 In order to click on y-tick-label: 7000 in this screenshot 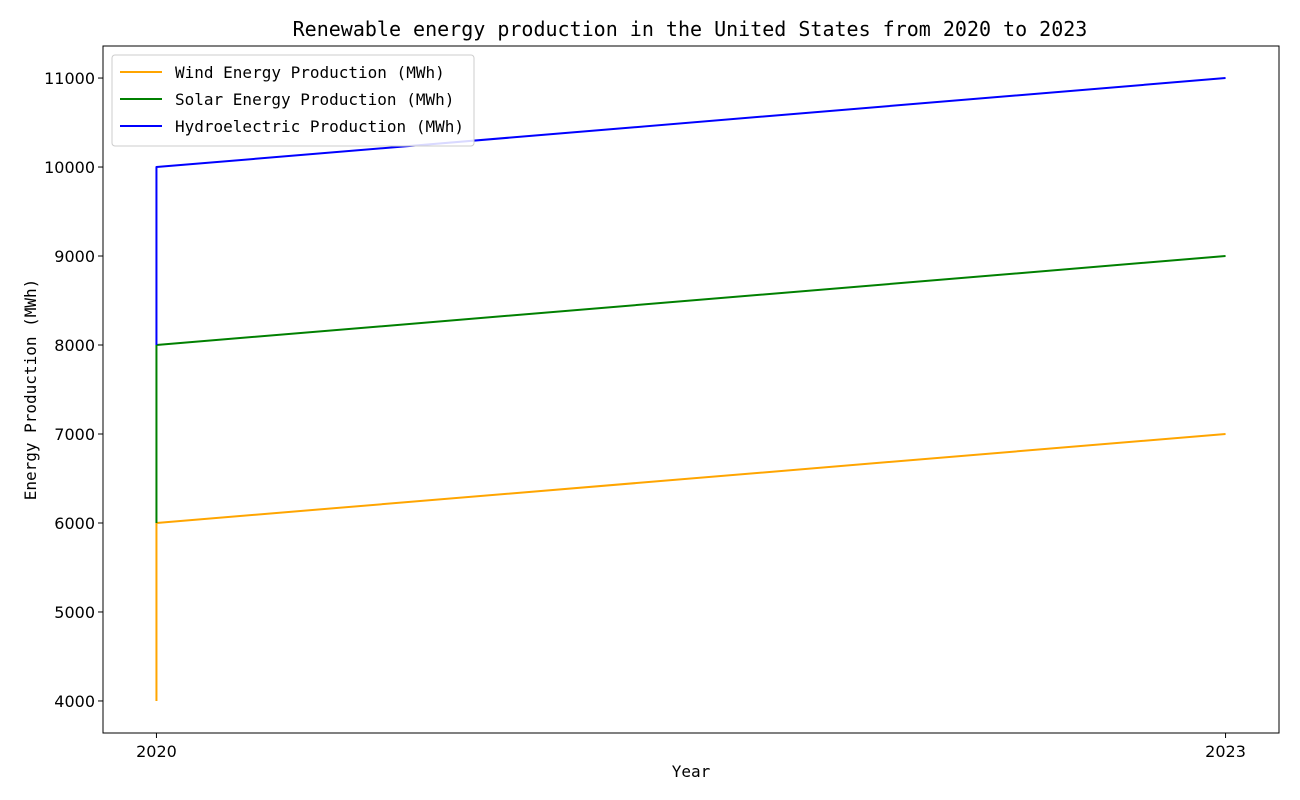, I will do `click(74, 434)`.